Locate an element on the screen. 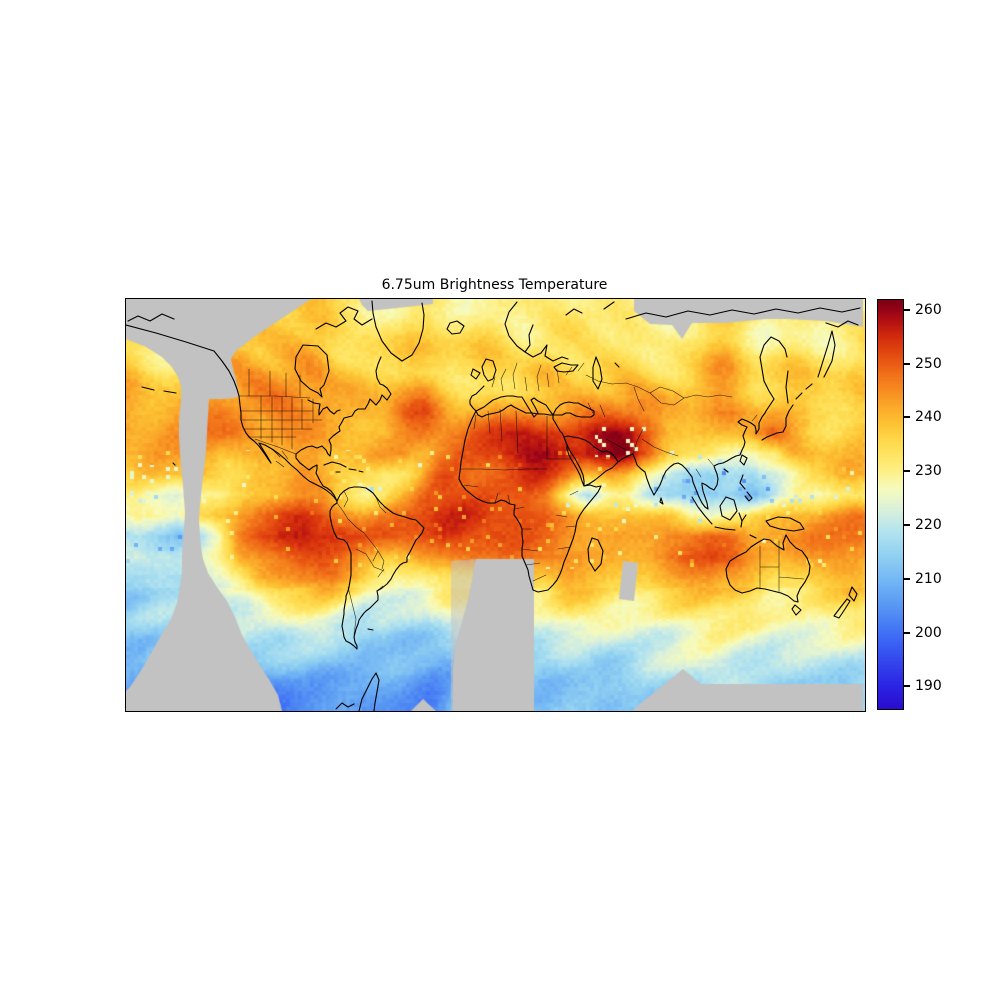  colorbar: 260 250 240 230 220 210 200 190 is located at coordinates (937, 504).